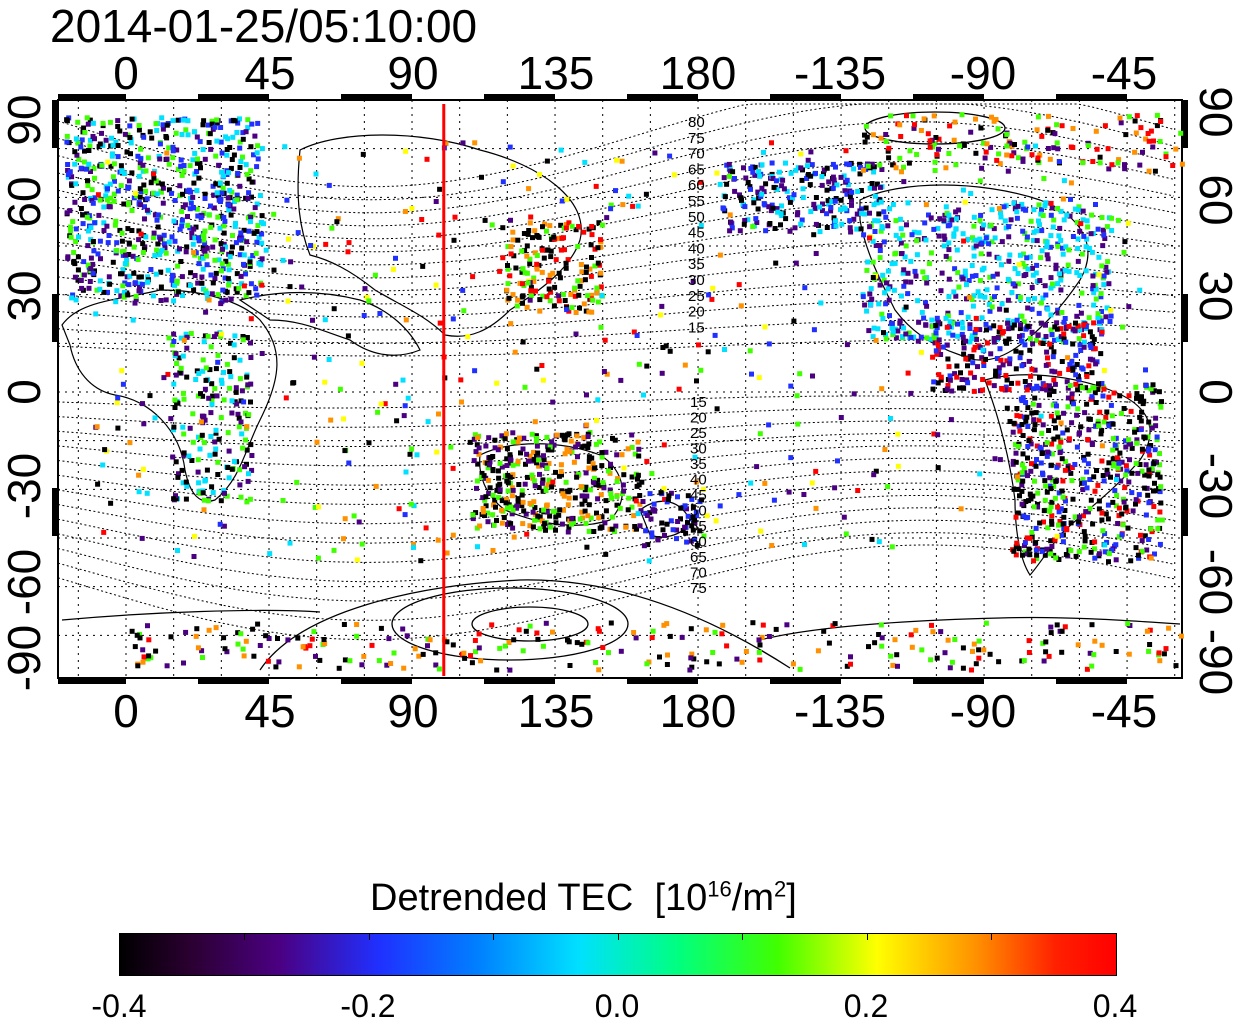 The height and width of the screenshot is (1024, 1240). What do you see at coordinates (1124, 711) in the screenshot?
I see `lon-tick-bottom: -45` at bounding box center [1124, 711].